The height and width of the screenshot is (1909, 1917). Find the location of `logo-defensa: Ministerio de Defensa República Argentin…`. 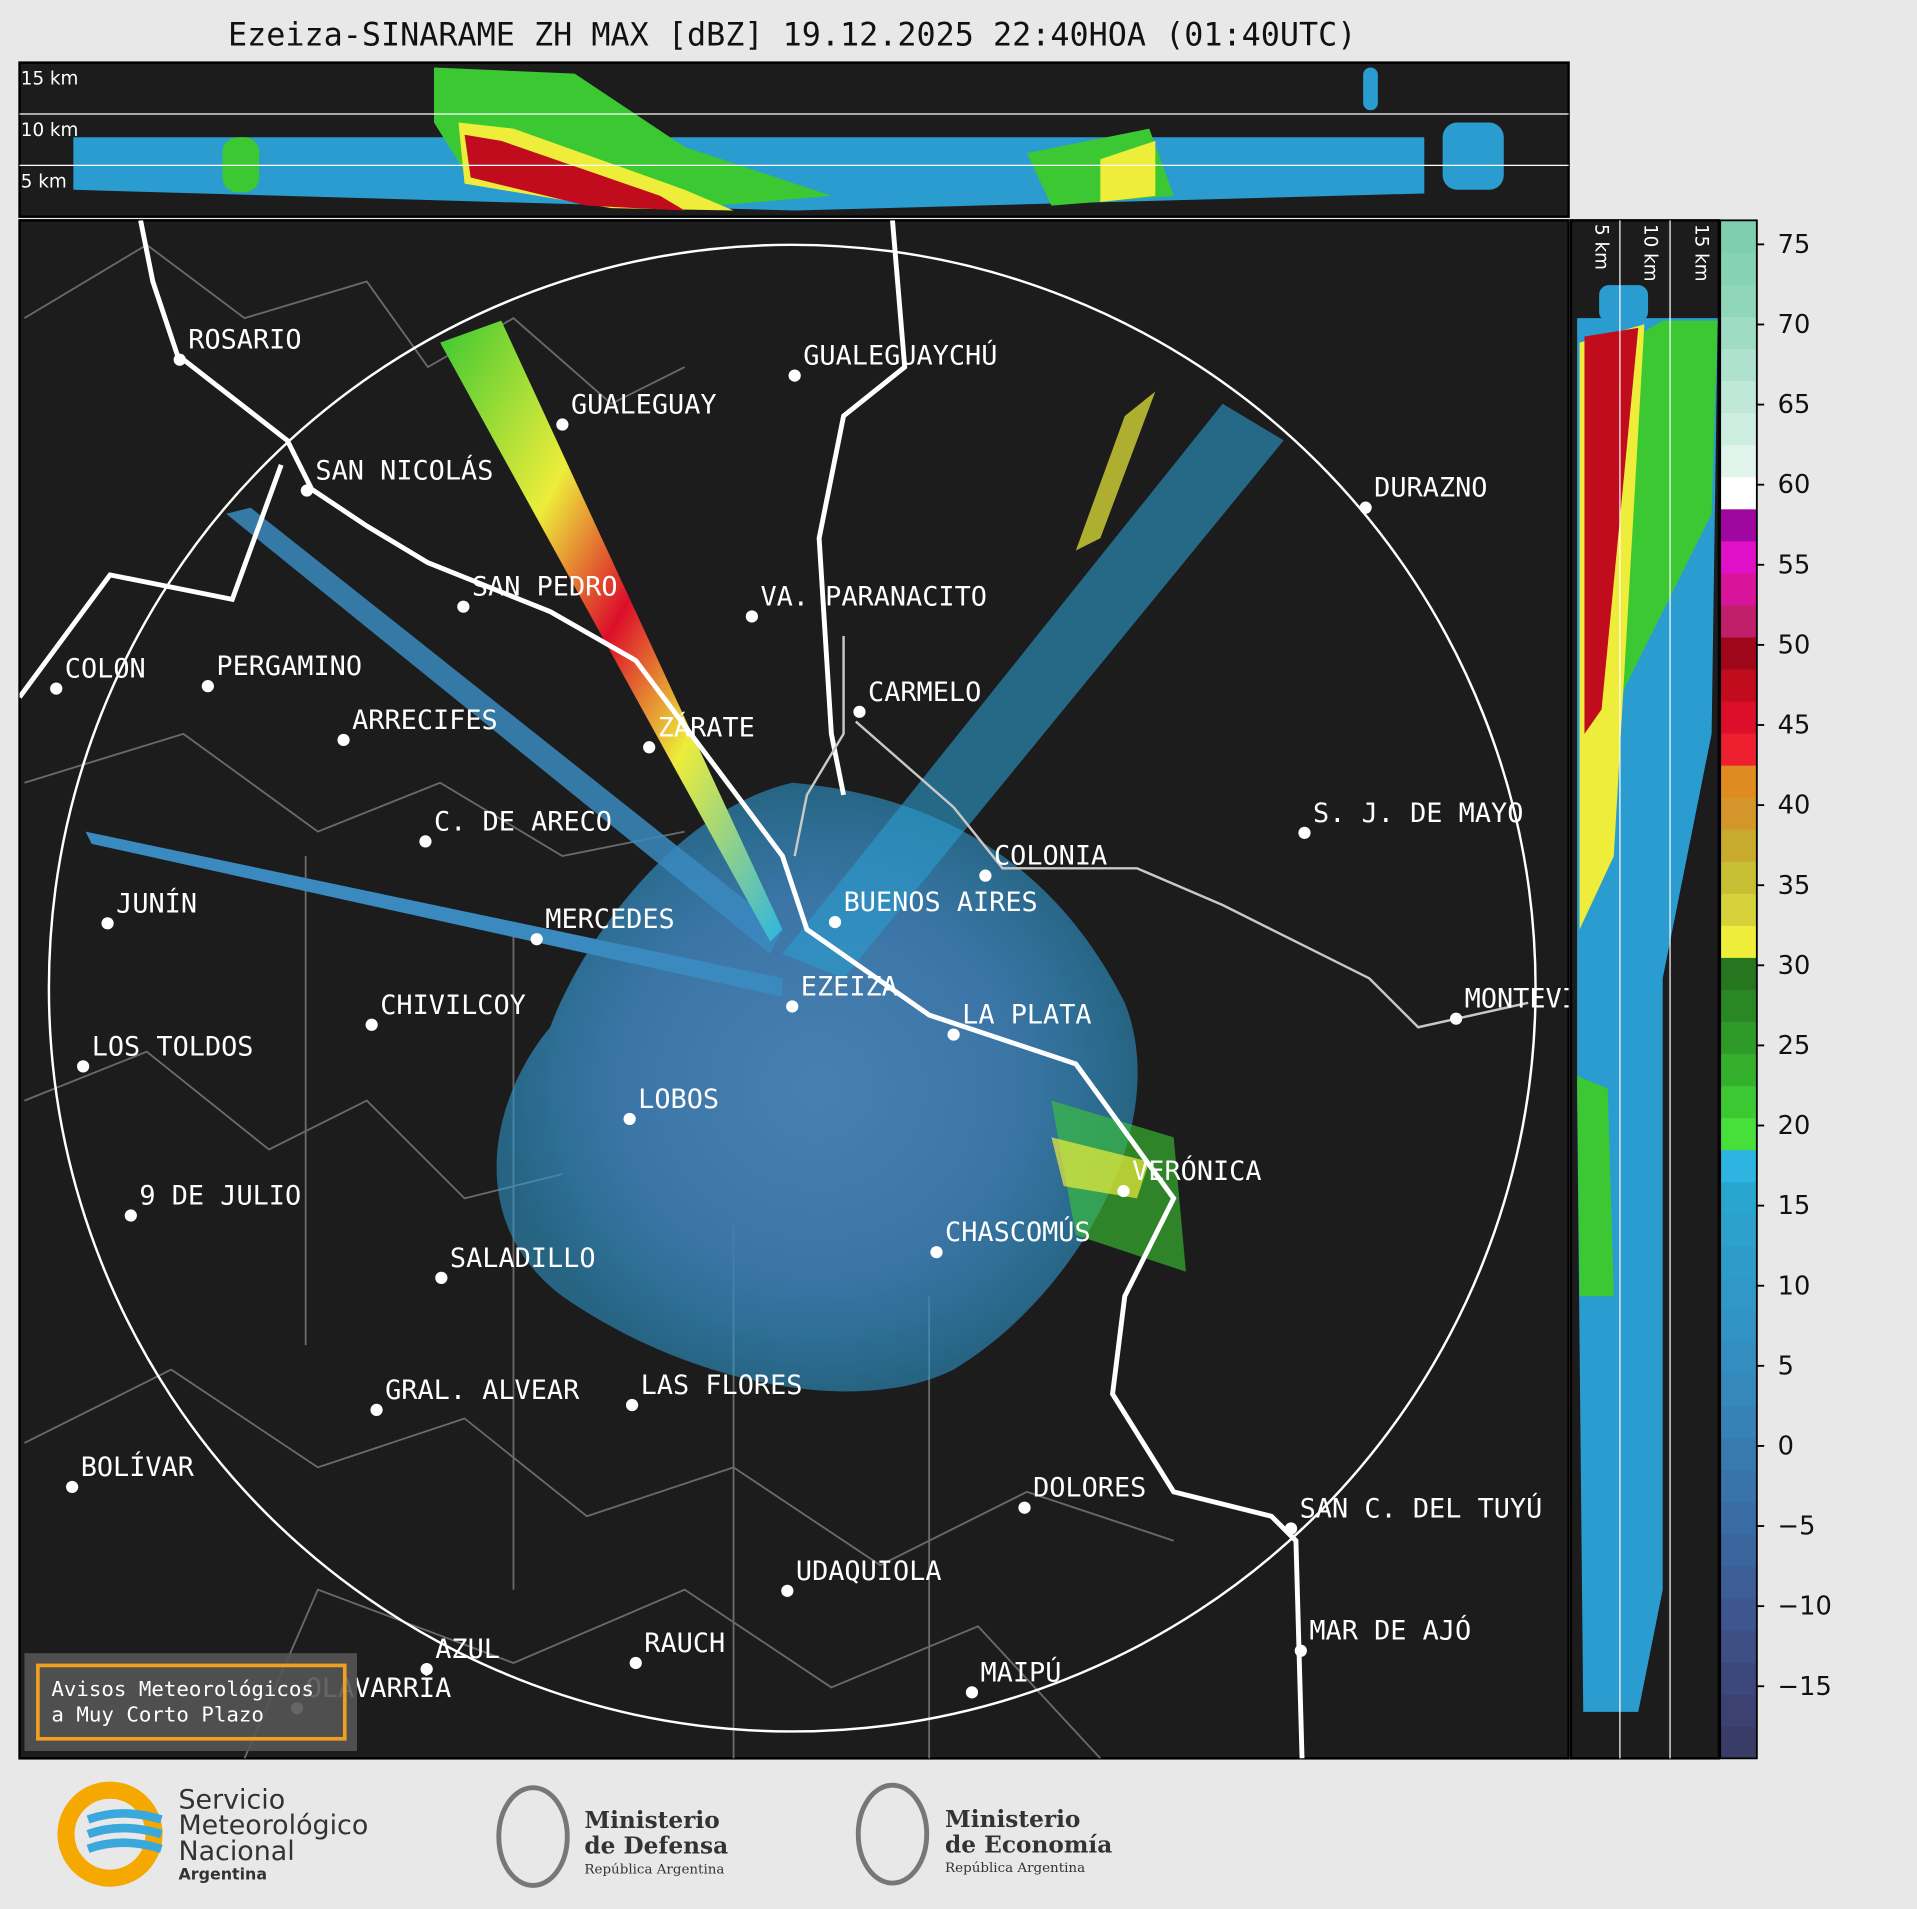

logo-defensa: Ministerio de Defensa República Argentin… is located at coordinates (612, 1836).